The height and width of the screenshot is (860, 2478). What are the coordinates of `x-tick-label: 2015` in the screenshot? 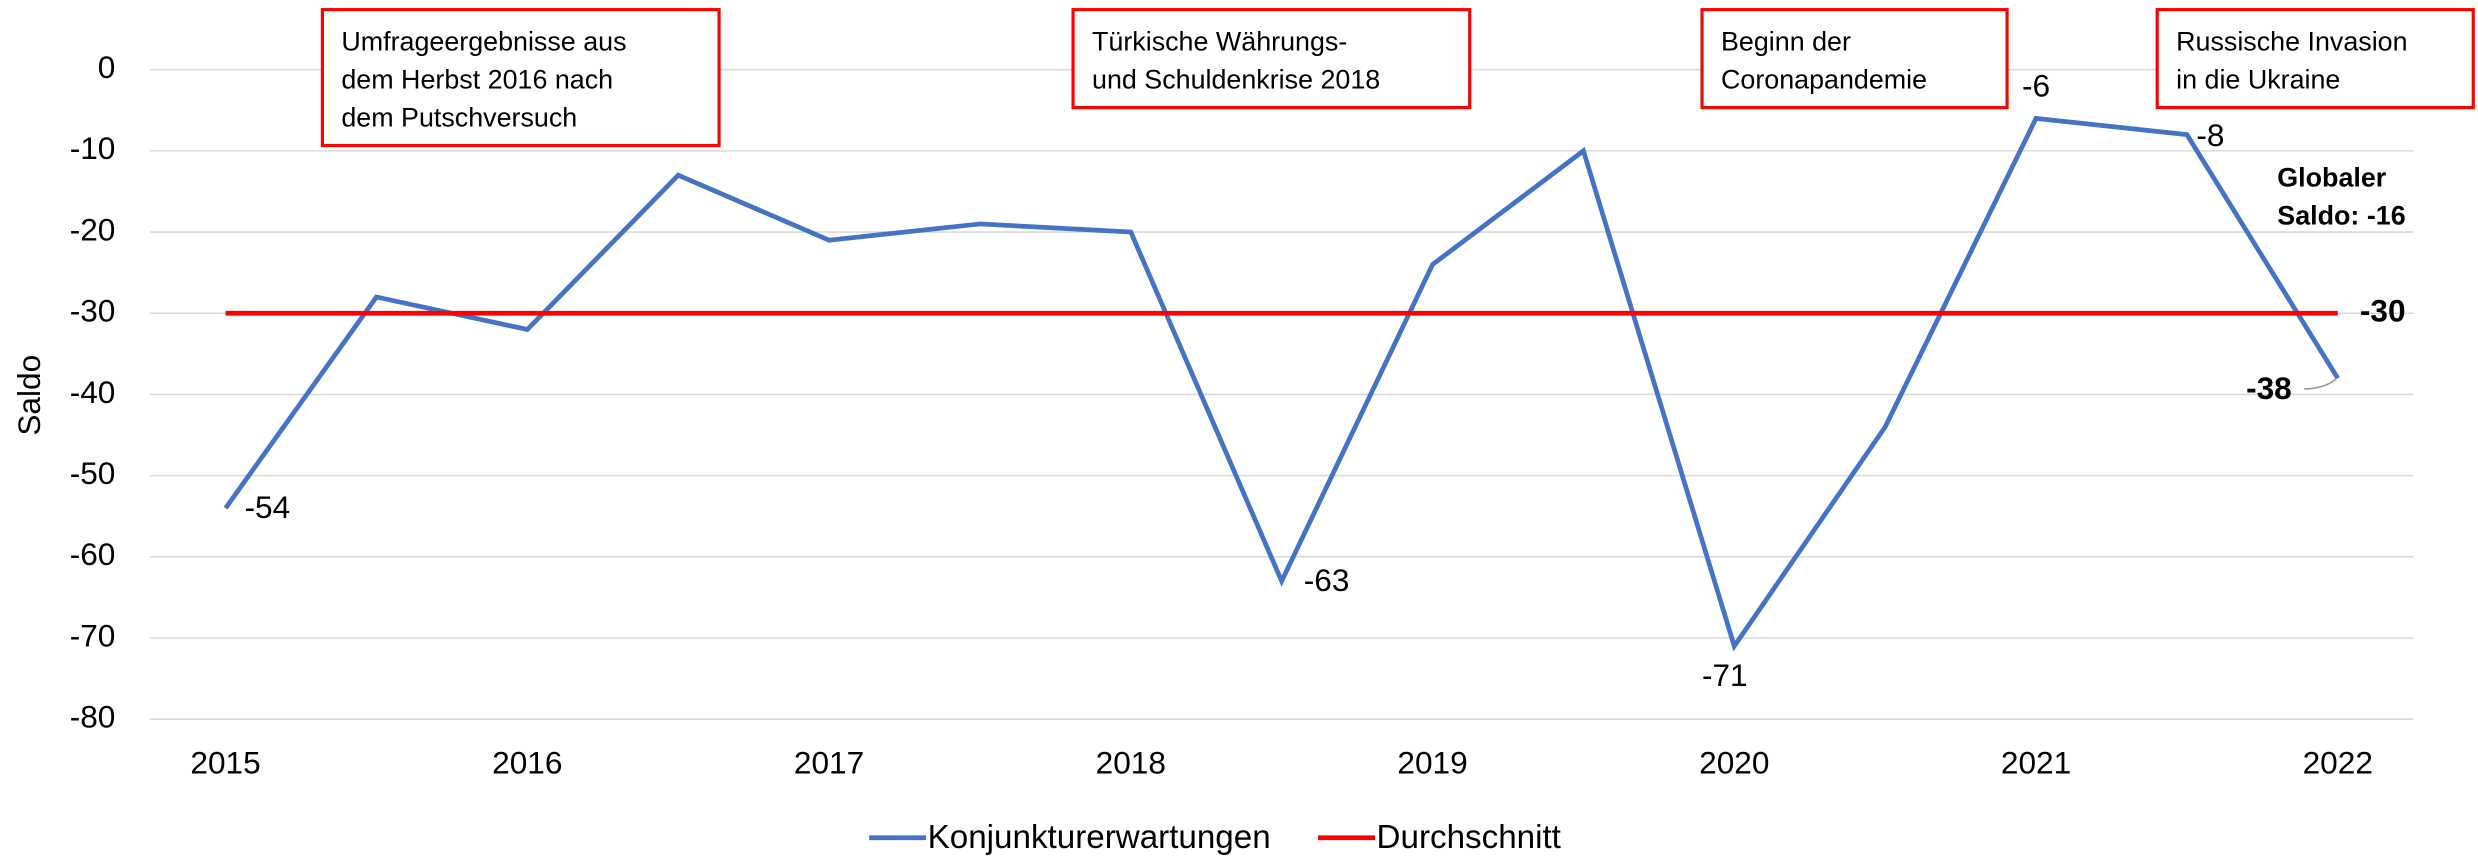 It's located at (225, 762).